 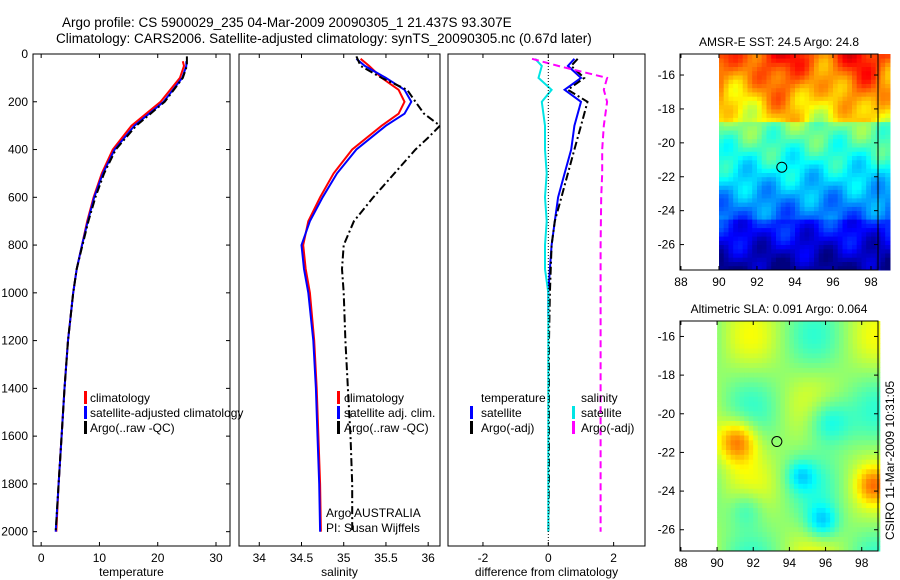 What do you see at coordinates (667, 245) in the screenshot?
I see `y-tick-label: -26` at bounding box center [667, 245].